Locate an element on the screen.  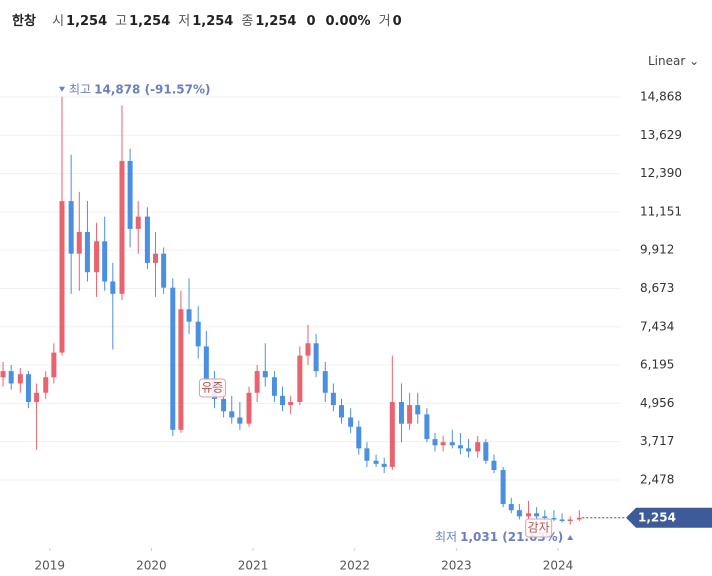
scale-dropdown: Linear ⌄ is located at coordinates (674, 61).